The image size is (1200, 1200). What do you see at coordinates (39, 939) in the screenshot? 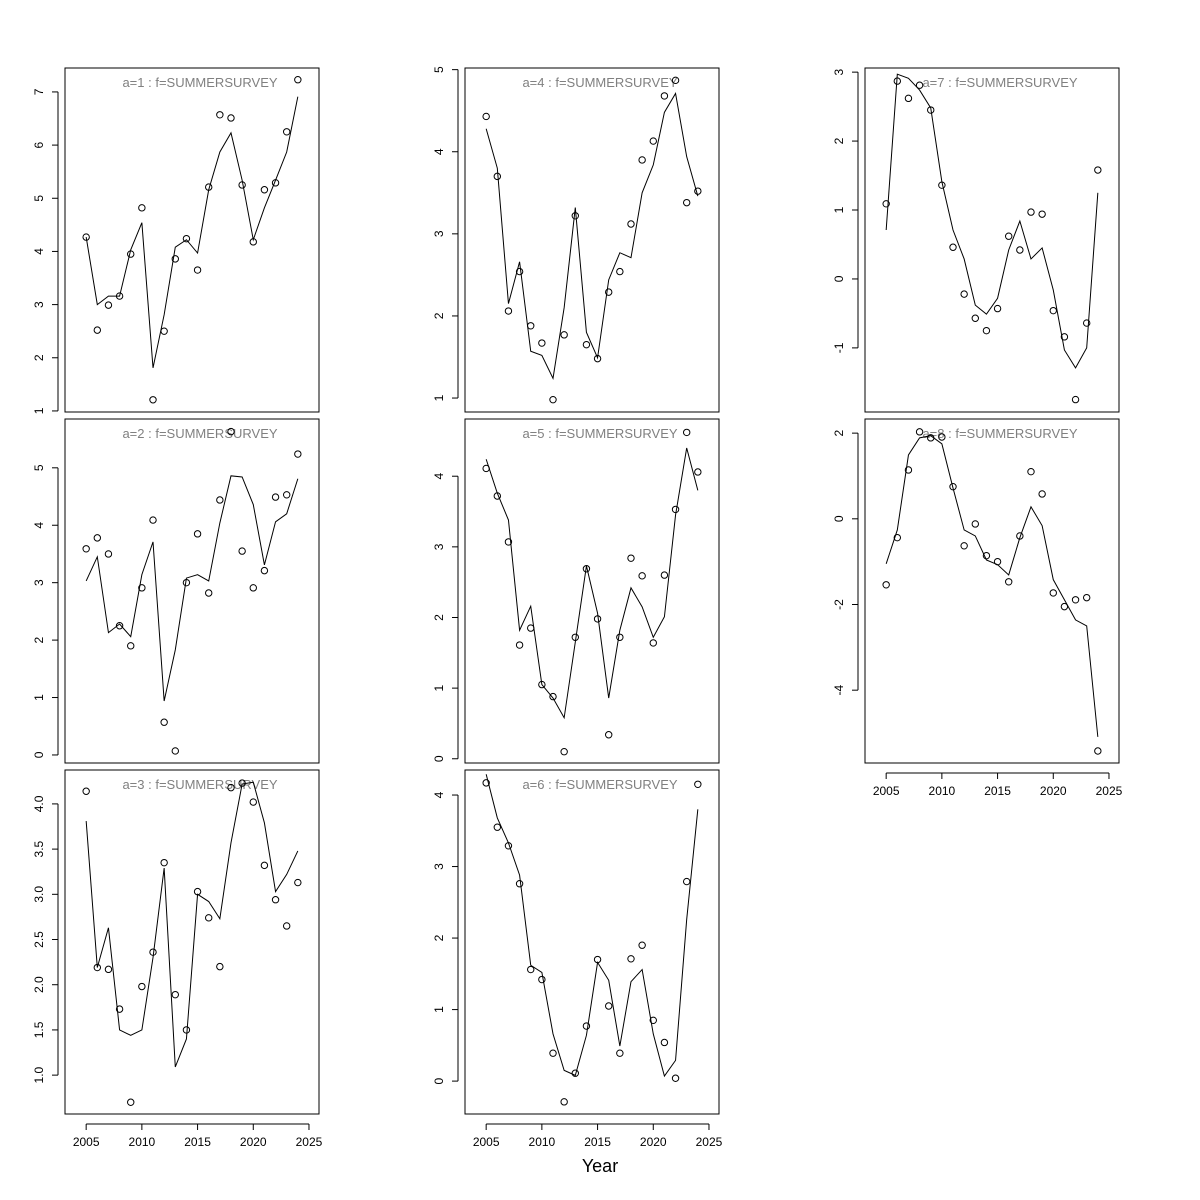
I see `y-tick-label: 2.5` at bounding box center [39, 939].